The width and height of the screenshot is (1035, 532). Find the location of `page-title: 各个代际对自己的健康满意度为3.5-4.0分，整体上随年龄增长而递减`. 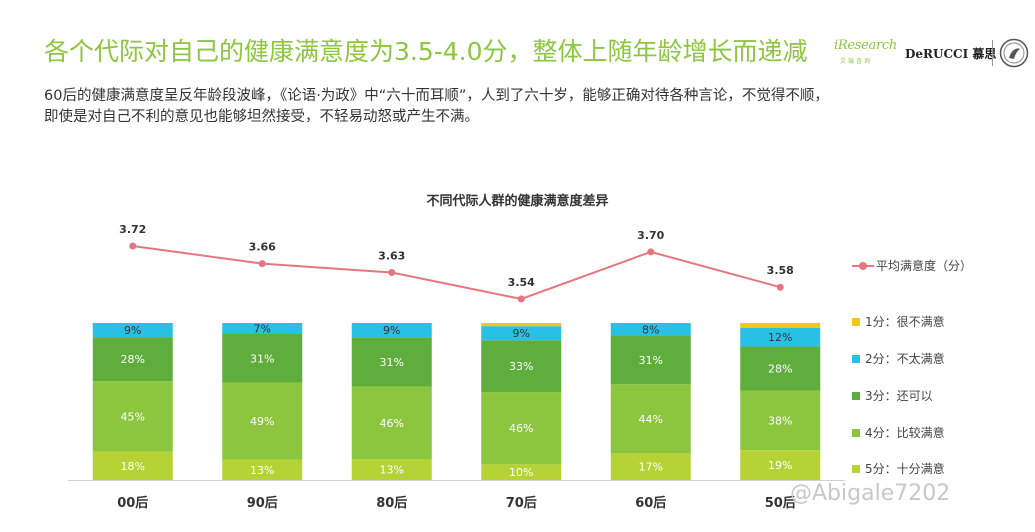

page-title: 各个代际对自己的健康满意度为3.5-4.0分，整体上随年龄增长而递减 is located at coordinates (426, 51).